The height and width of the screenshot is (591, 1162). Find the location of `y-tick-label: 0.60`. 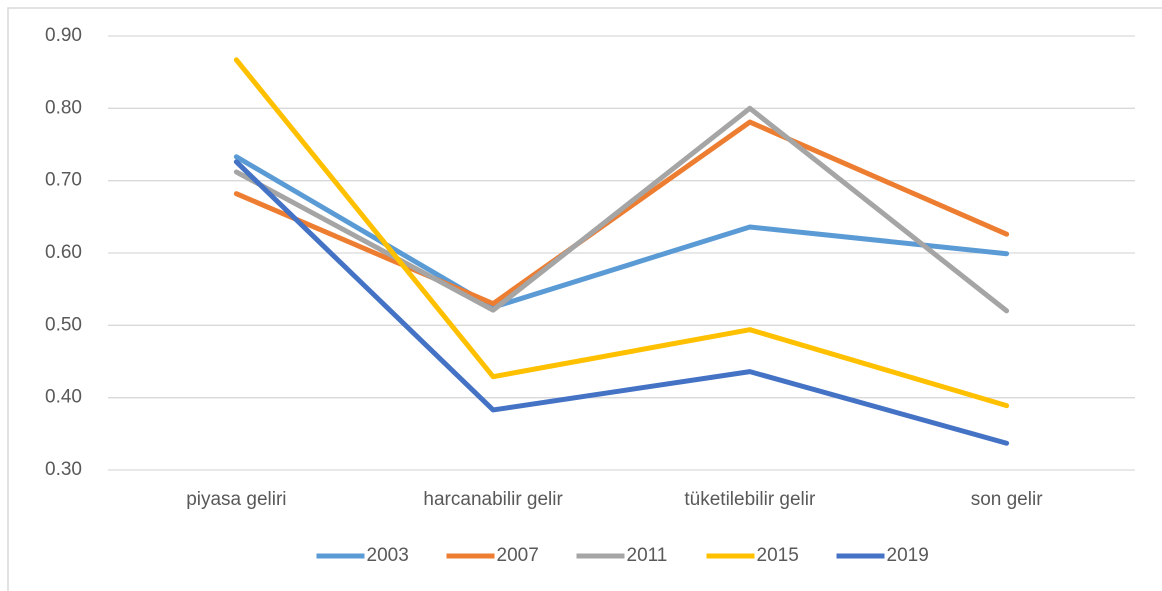

y-tick-label: 0.60 is located at coordinates (63, 252).